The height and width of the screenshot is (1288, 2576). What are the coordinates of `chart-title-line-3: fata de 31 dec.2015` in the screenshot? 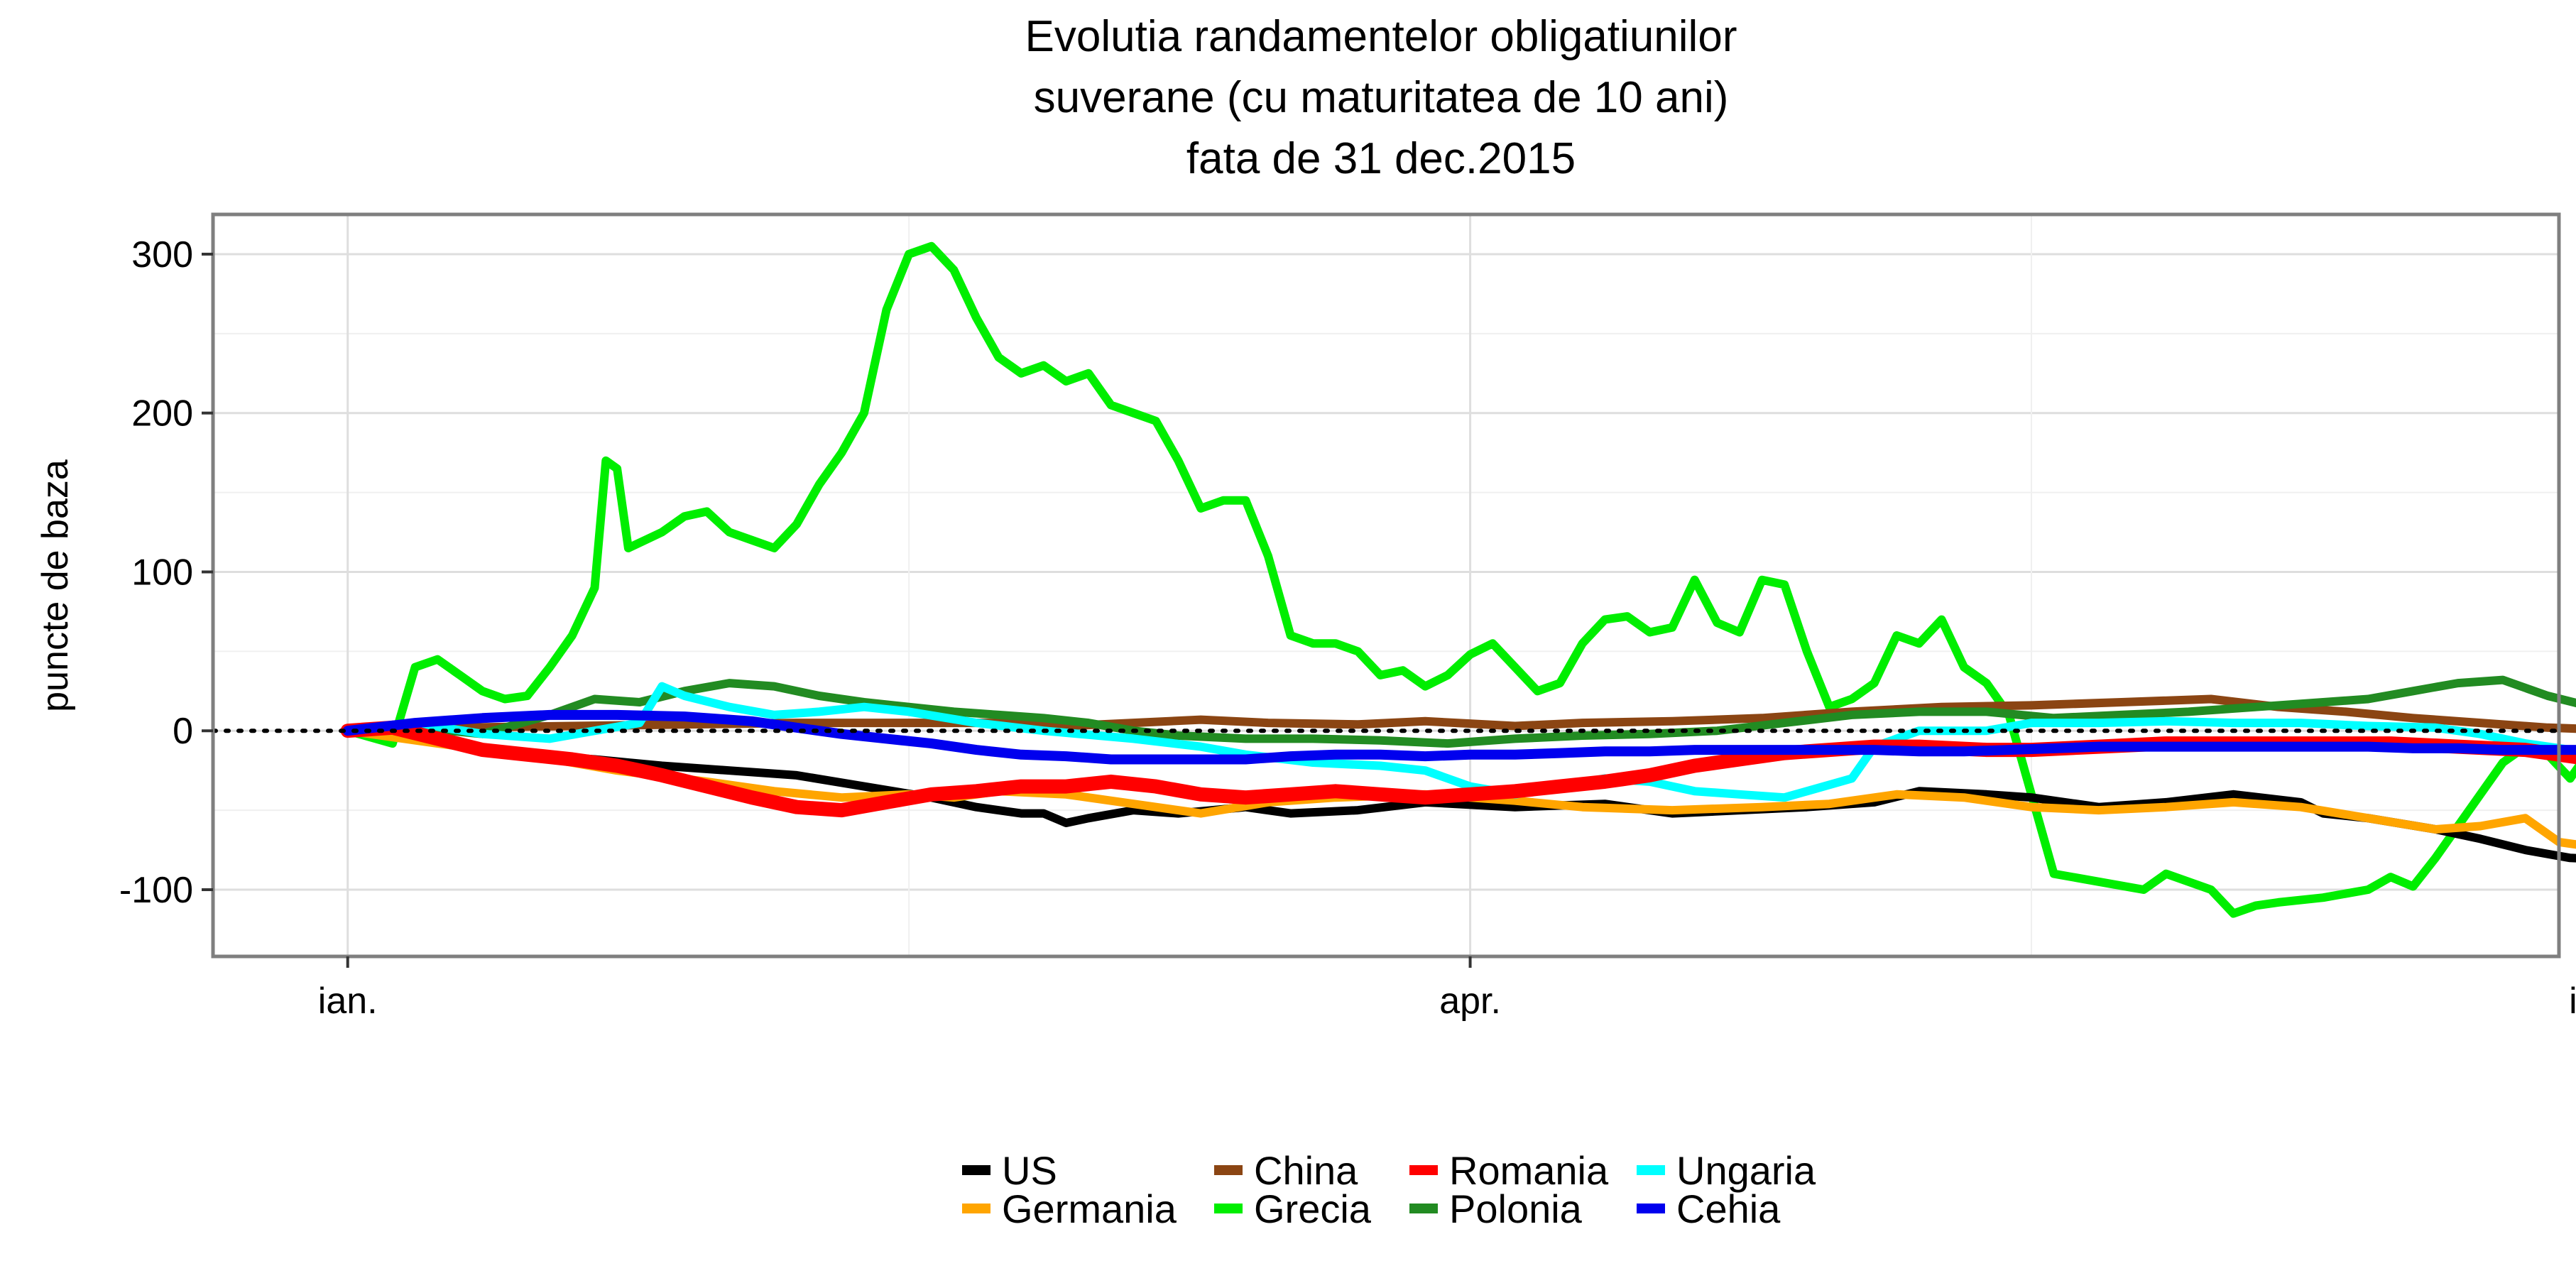 It's located at (1381, 158).